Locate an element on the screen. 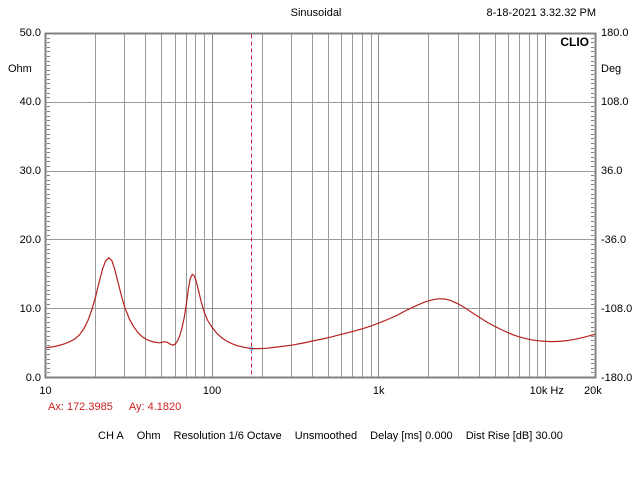 The image size is (640, 480). status-segment: Unsmoothed is located at coordinates (326, 436).